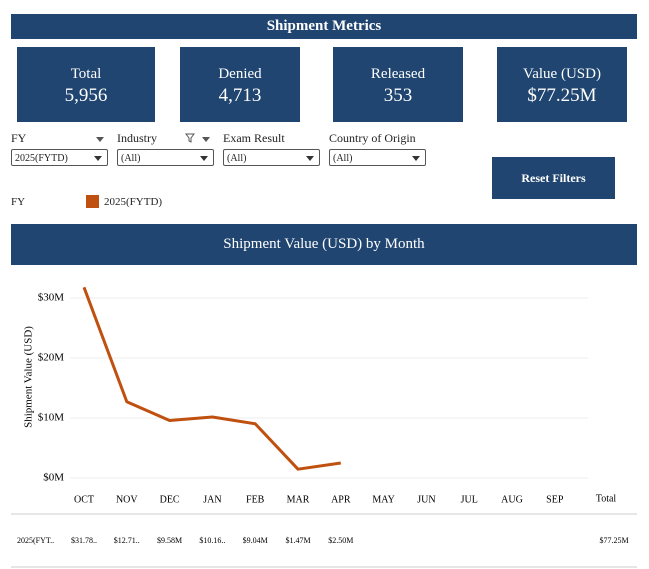  I want to click on x-tick-label: FEB, so click(255, 499).